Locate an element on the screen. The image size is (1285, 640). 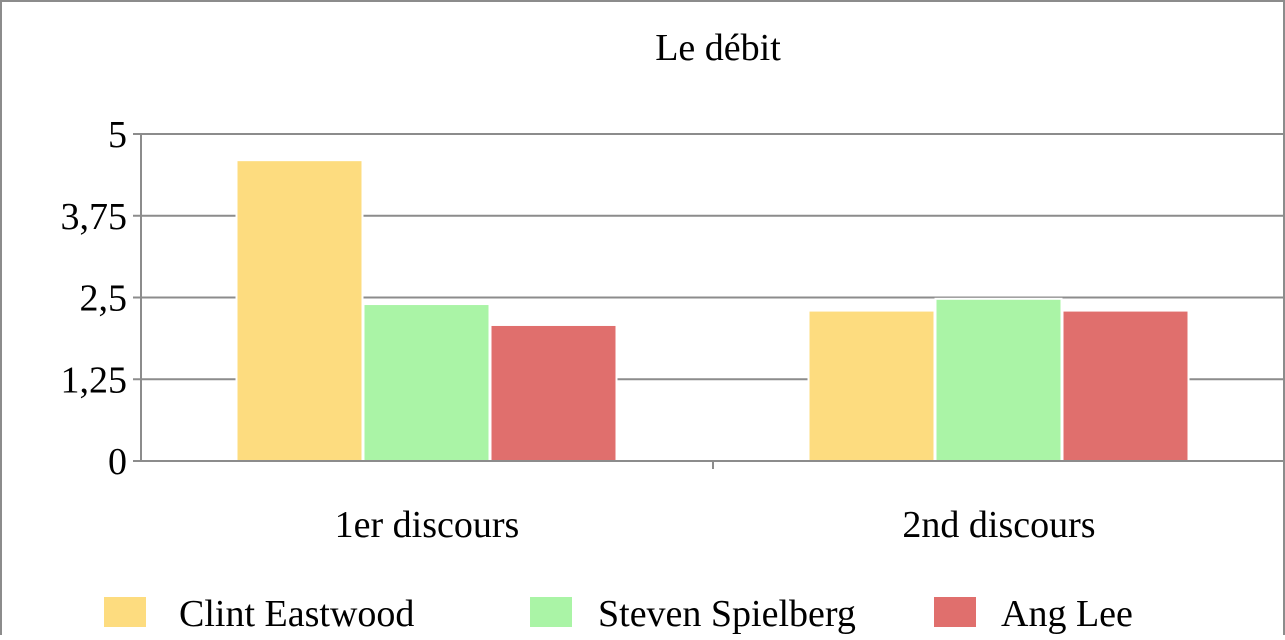
y-tick-label: 5 is located at coordinates (117, 135).